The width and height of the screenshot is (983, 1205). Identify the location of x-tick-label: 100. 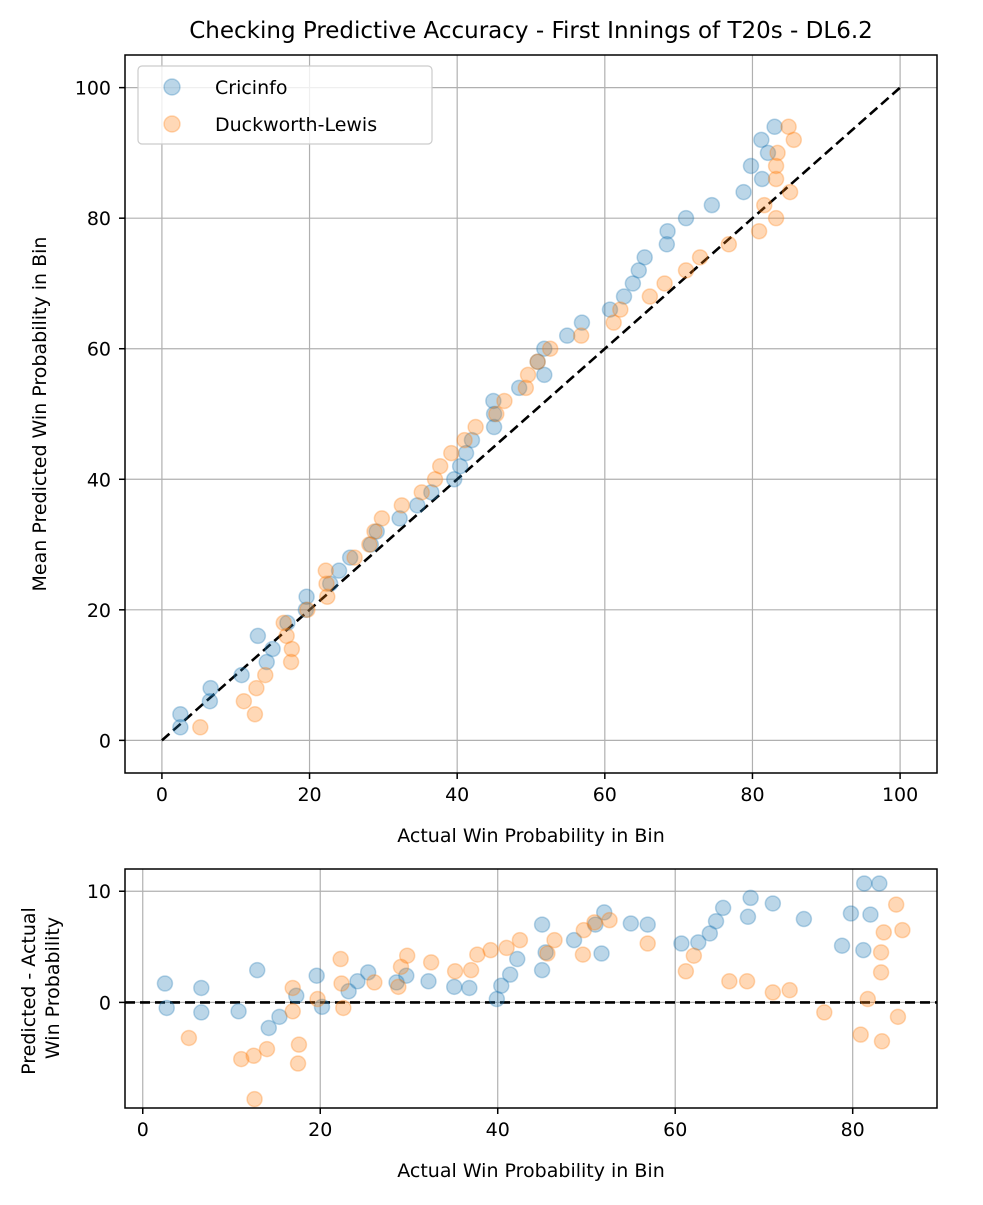
(900, 795).